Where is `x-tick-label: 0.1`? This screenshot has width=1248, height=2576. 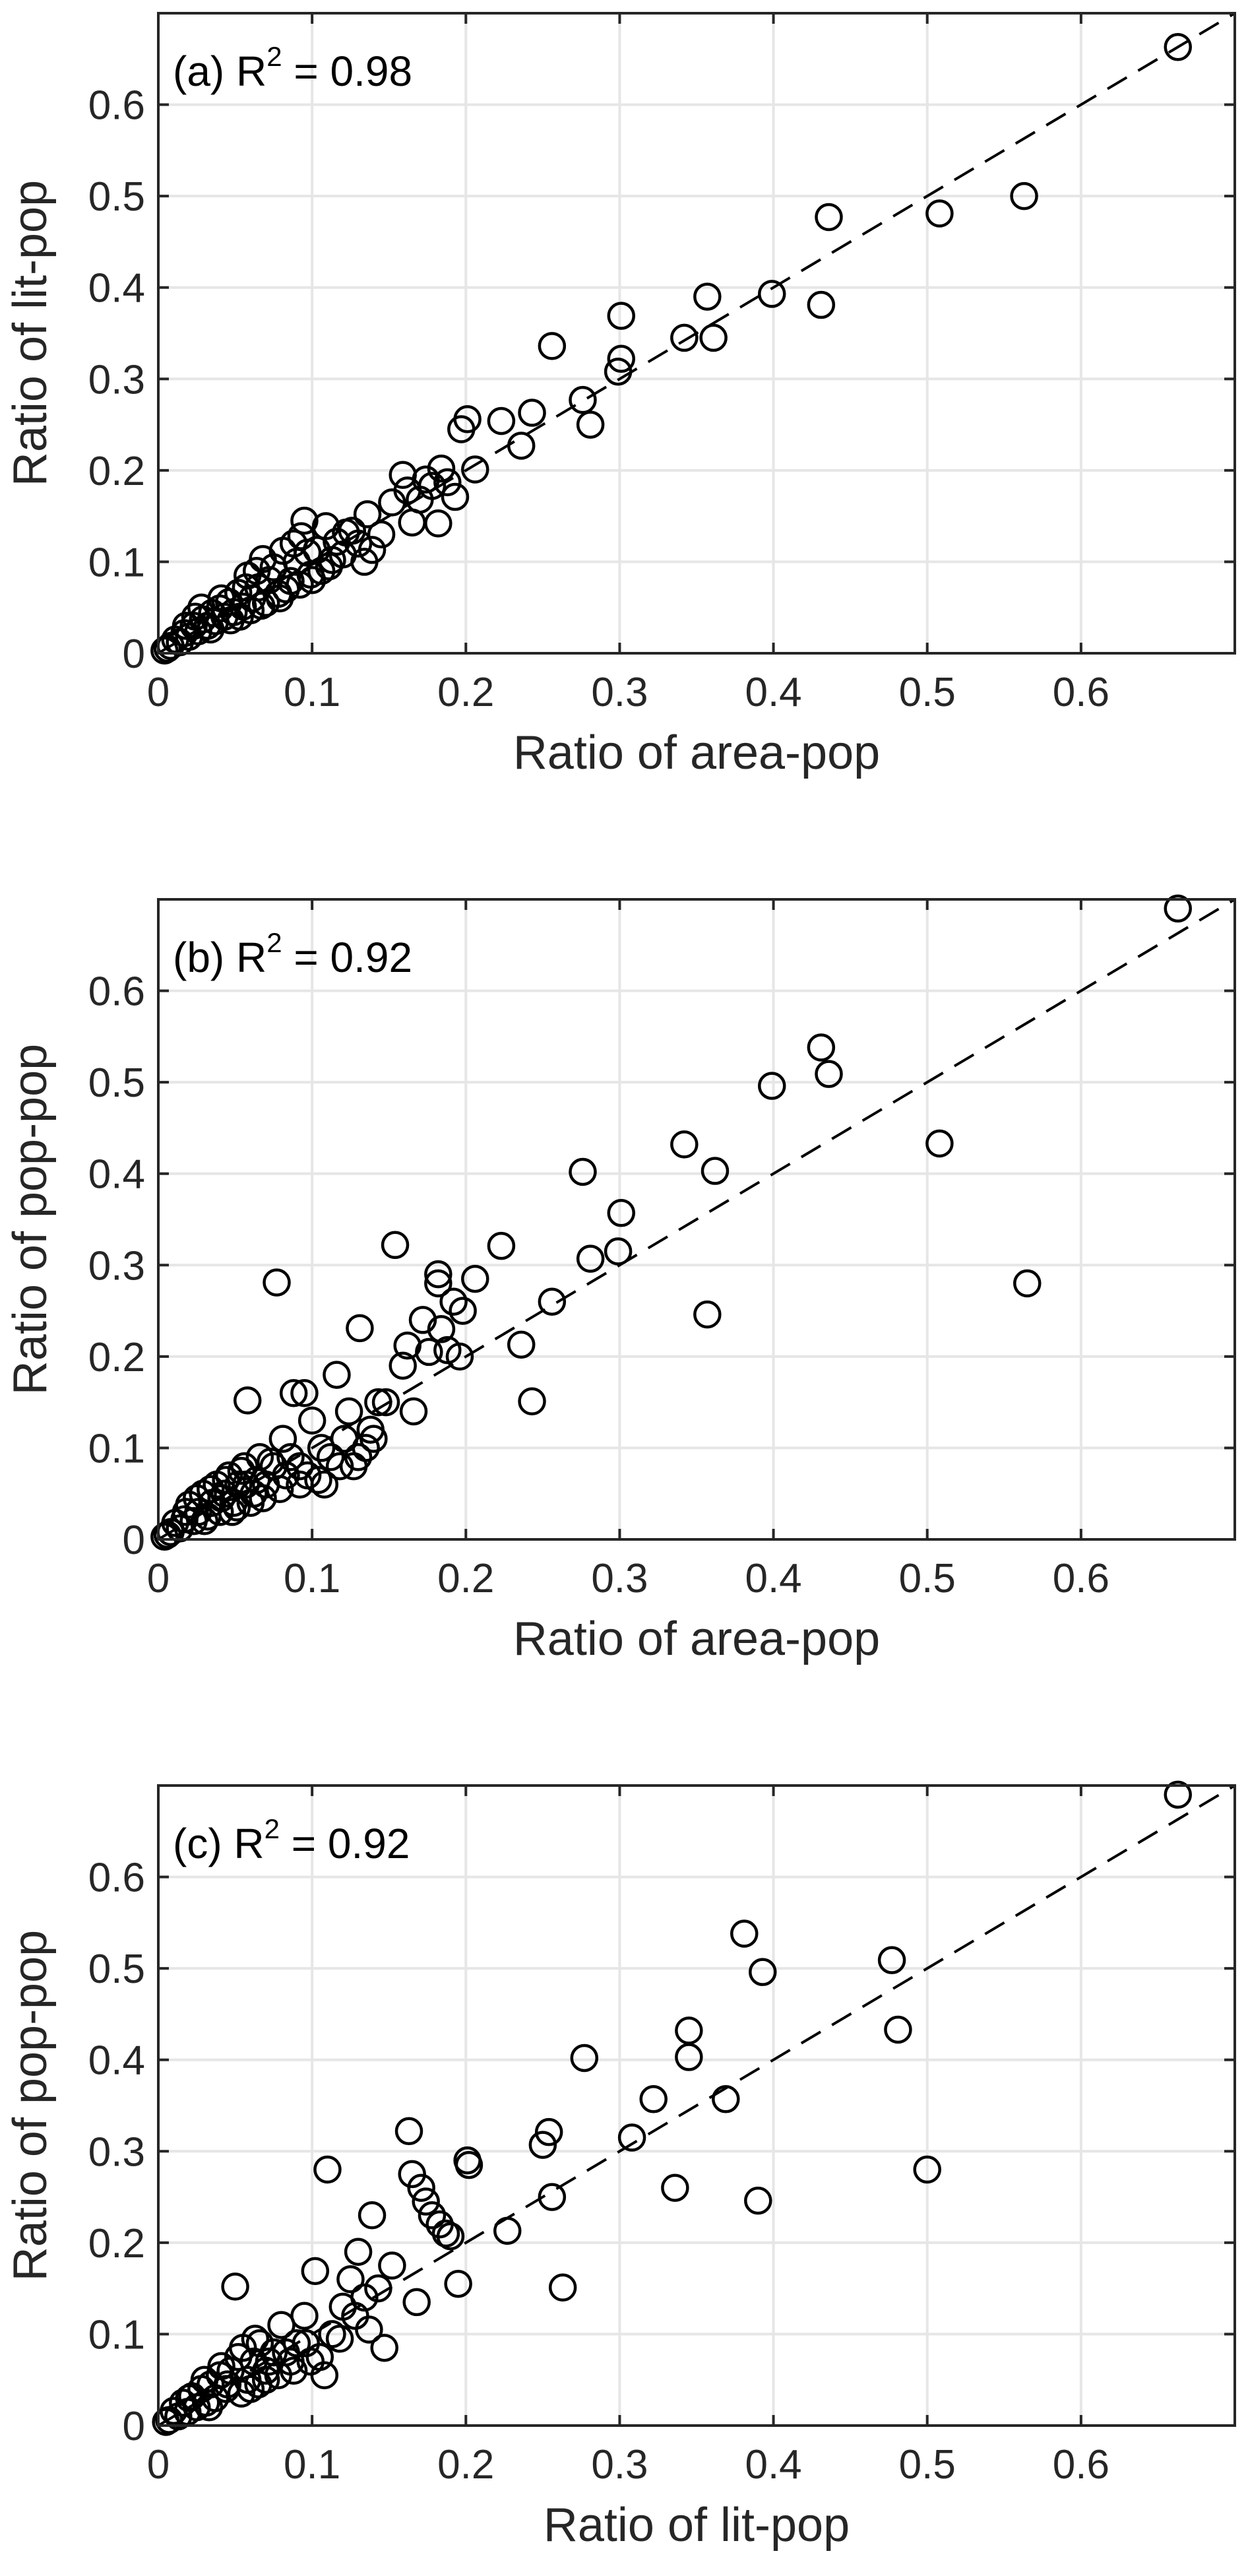
x-tick-label: 0.1 is located at coordinates (312, 693).